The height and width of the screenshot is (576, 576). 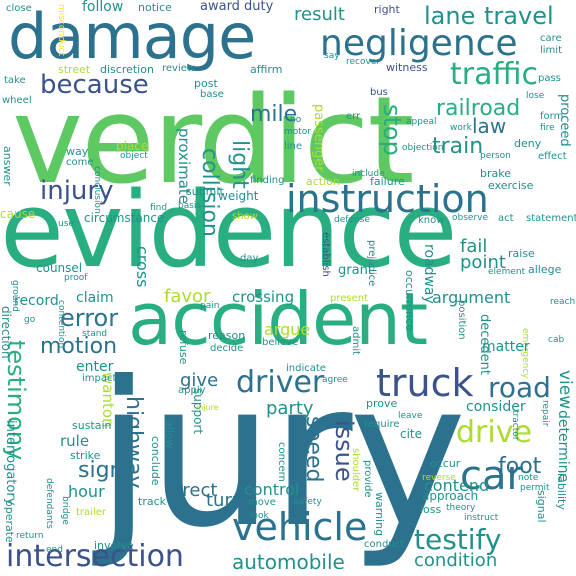 I want to click on word-lane: lane, so click(x=450, y=16).